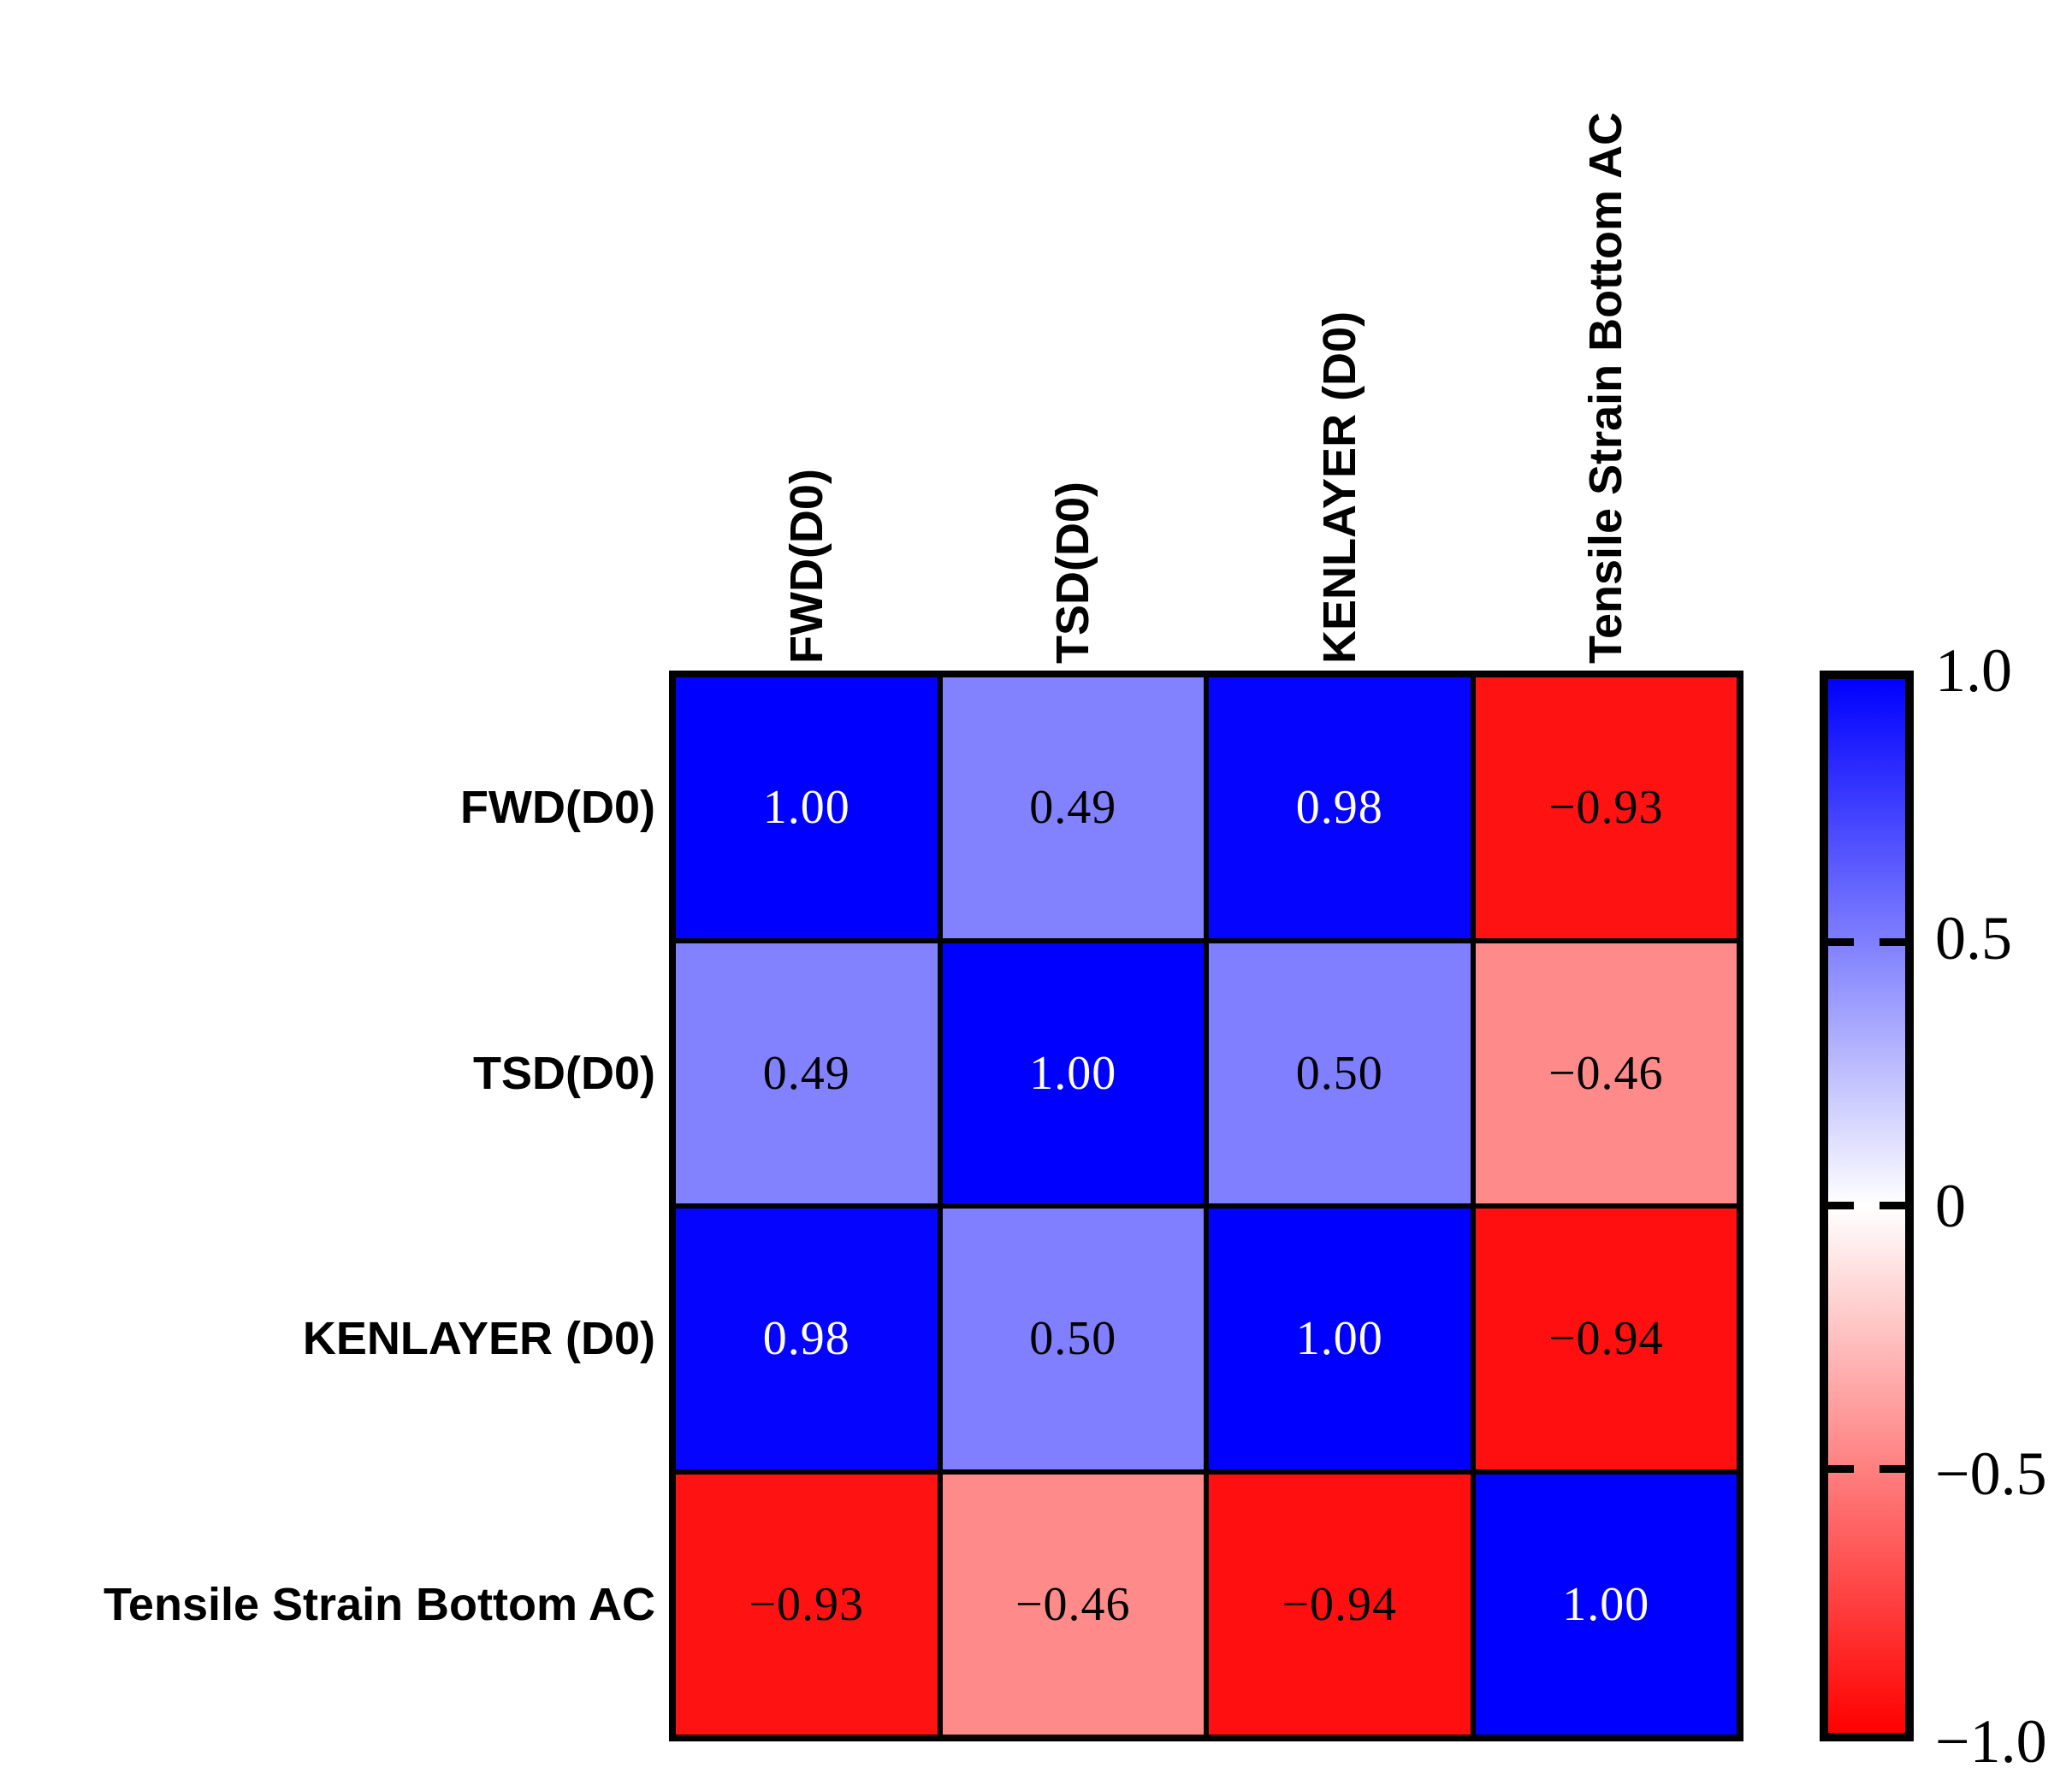  Describe the element at coordinates (557, 807) in the screenshot. I see `row-label-fwd: FWD(D0)` at that location.